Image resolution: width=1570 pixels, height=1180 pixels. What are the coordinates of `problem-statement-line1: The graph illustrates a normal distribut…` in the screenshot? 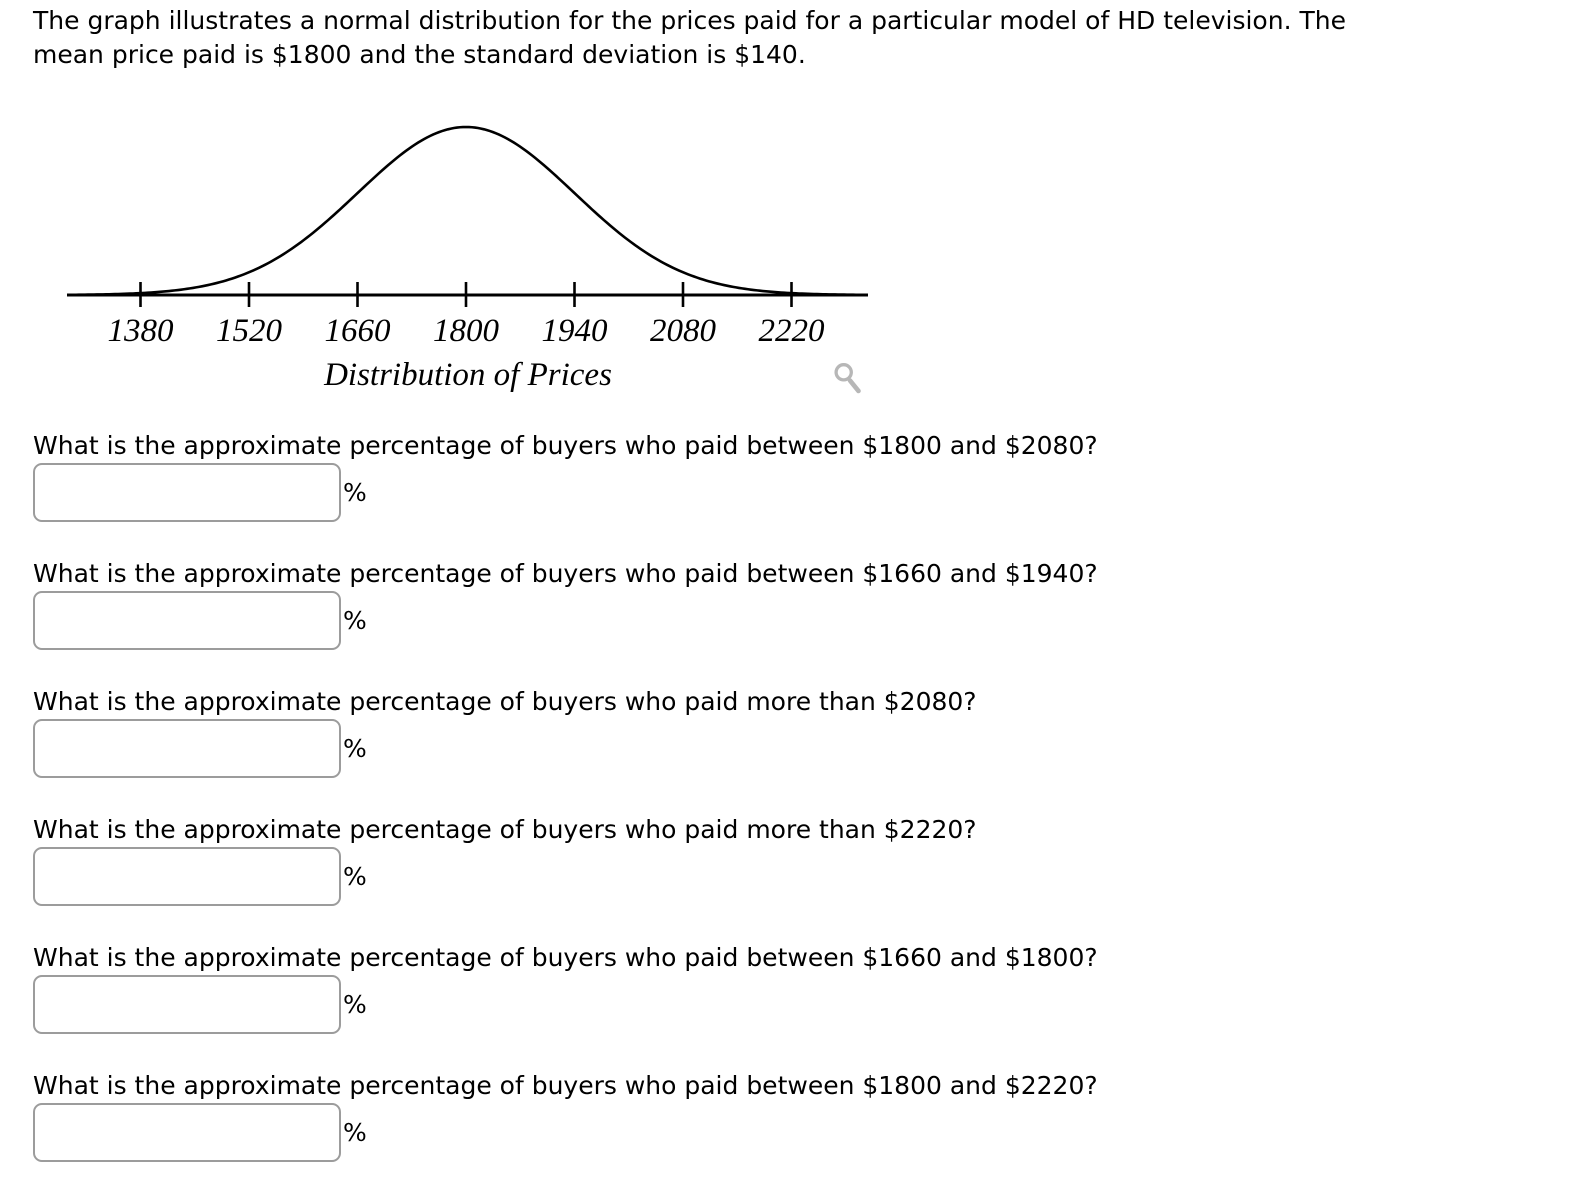 It's located at (689, 20).